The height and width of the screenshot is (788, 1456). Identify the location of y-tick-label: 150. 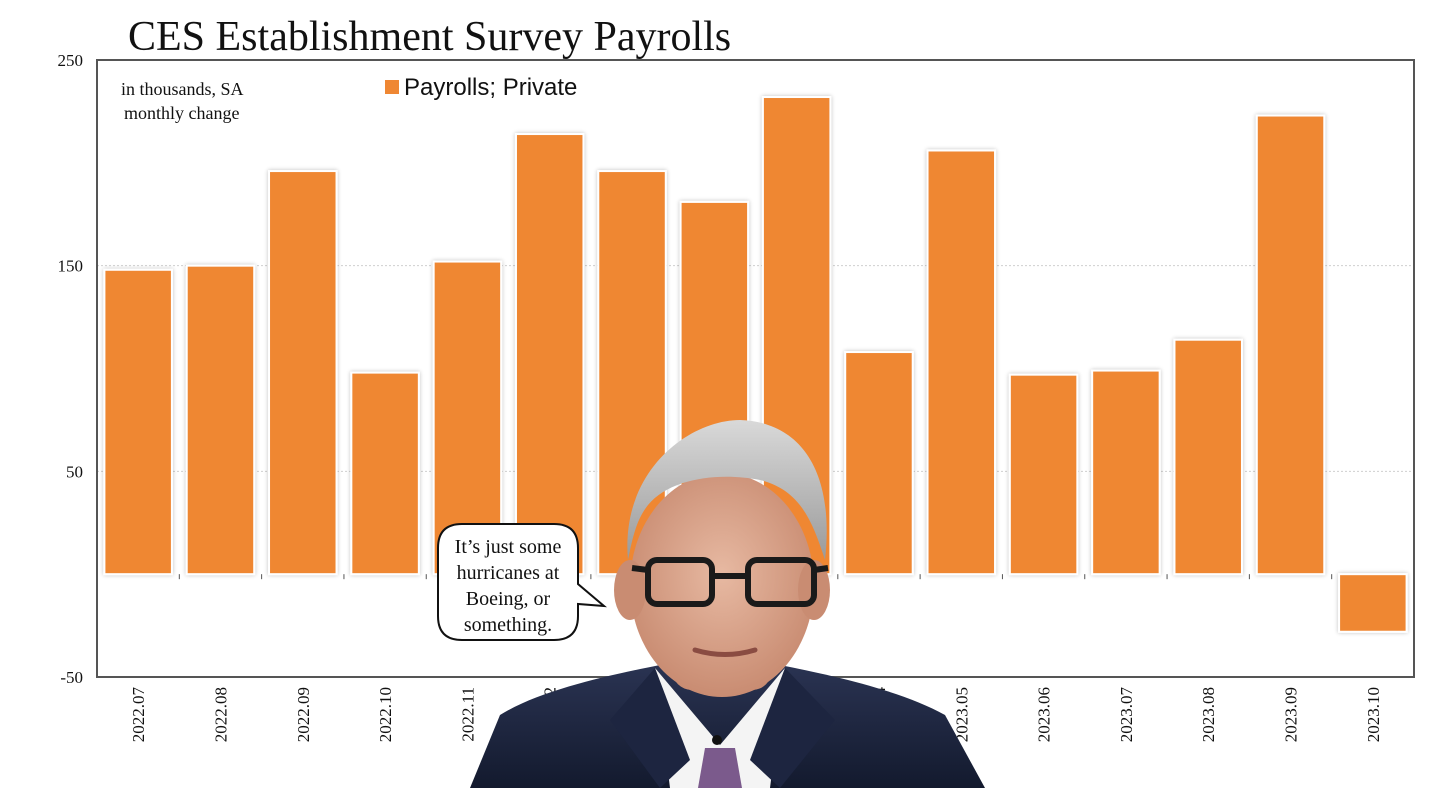
(71, 266).